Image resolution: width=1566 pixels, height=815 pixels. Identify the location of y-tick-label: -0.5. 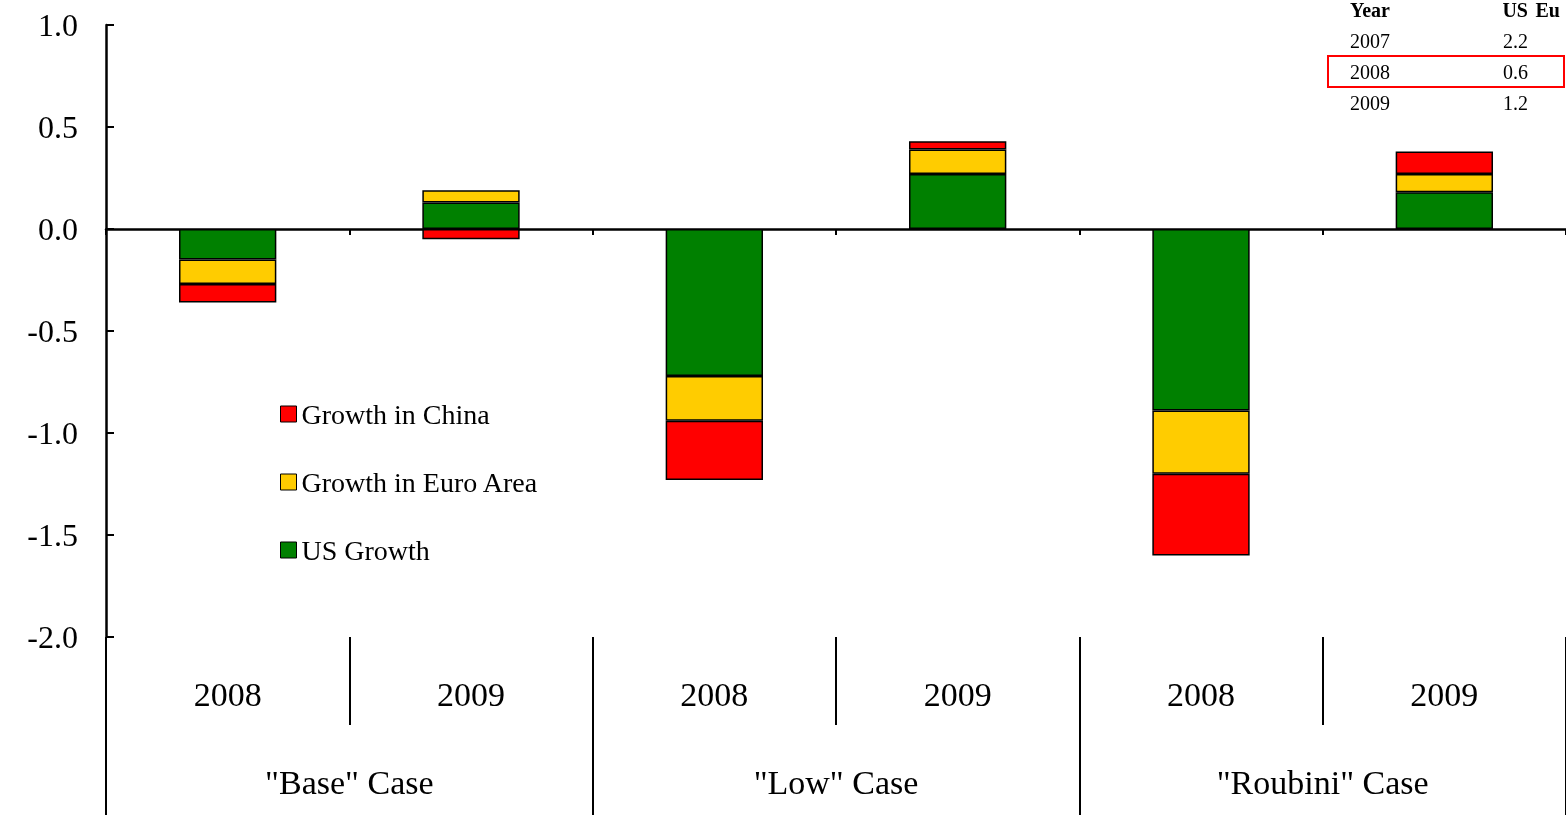
(52, 331).